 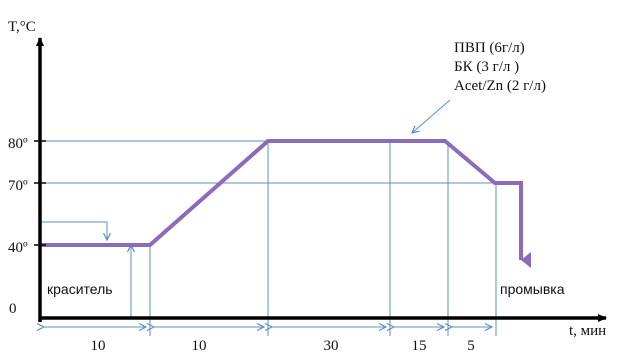 What do you see at coordinates (73, 230) in the screenshot?
I see `dye-addition-arrow` at bounding box center [73, 230].